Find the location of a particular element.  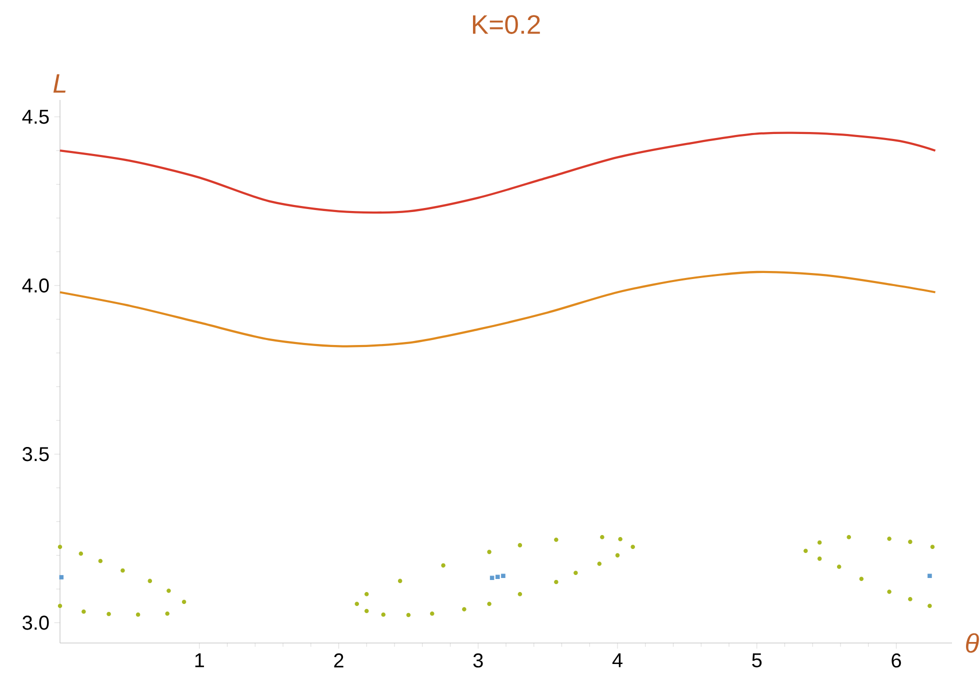

x-tick-label: 6 is located at coordinates (896, 660).